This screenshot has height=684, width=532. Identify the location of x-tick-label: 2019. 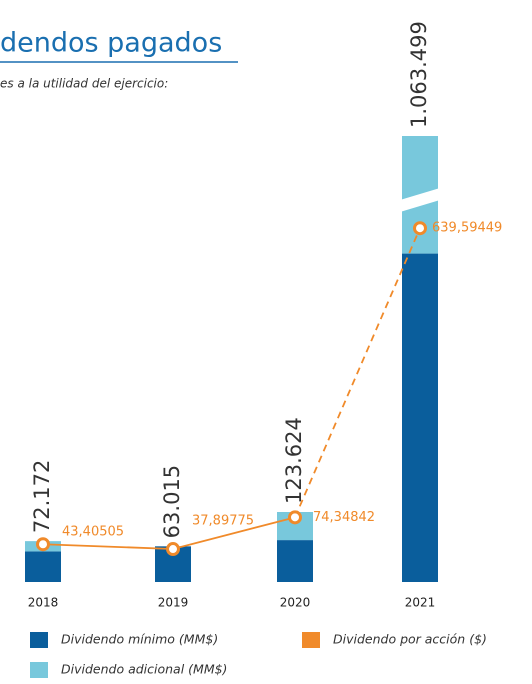
(173, 603).